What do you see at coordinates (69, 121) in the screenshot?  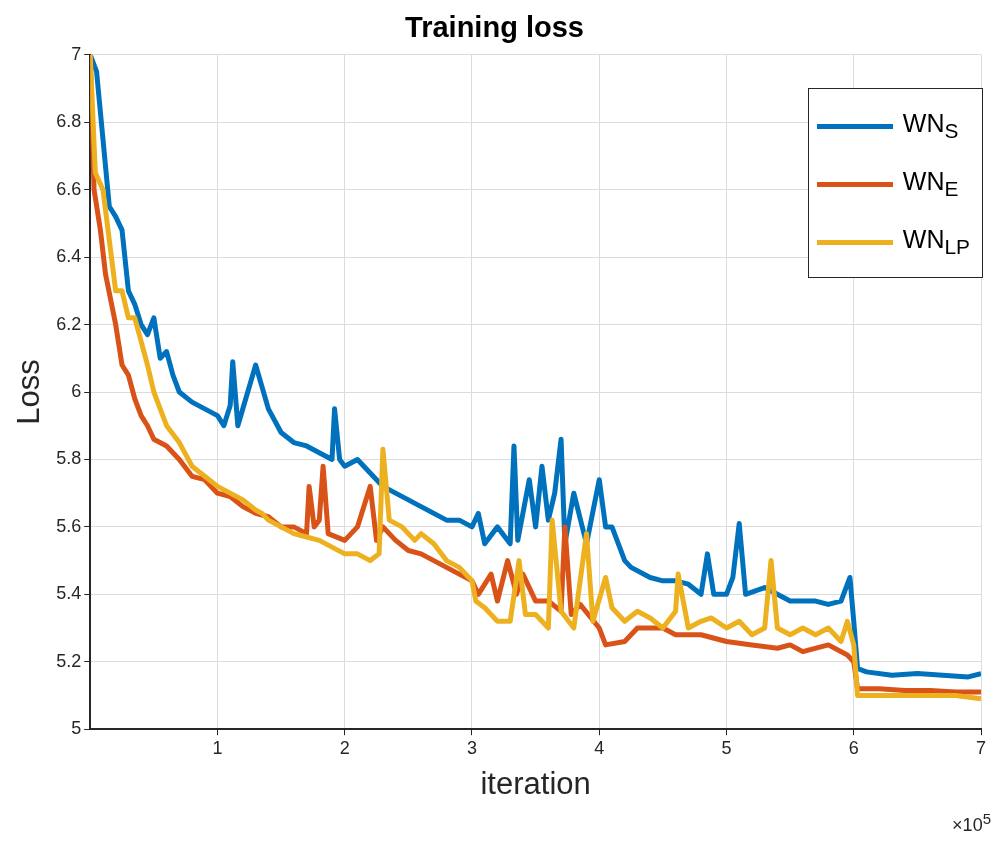 I see `y-tick-label: 6.8` at bounding box center [69, 121].